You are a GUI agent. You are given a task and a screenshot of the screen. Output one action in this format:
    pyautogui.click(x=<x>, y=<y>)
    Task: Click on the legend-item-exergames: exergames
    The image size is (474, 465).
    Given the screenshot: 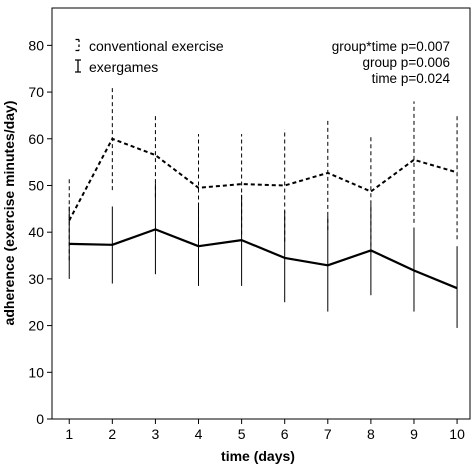 What is the action you would take?
    pyautogui.click(x=116, y=67)
    